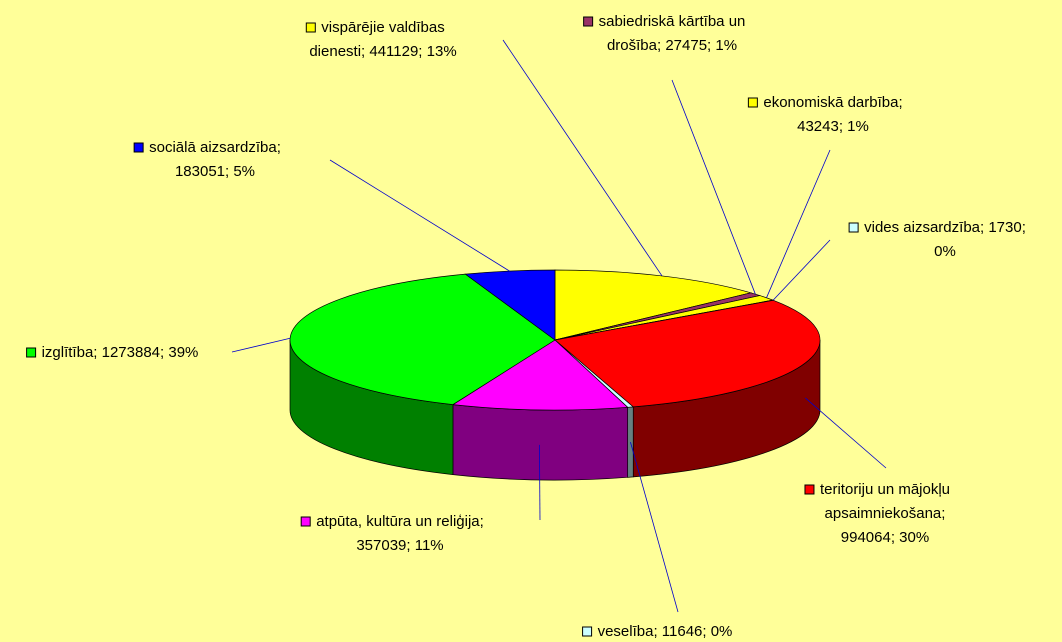 This screenshot has height=642, width=1062. Describe the element at coordinates (672, 21) in the screenshot. I see `data-label: sabiedriskā kārtība un` at that location.